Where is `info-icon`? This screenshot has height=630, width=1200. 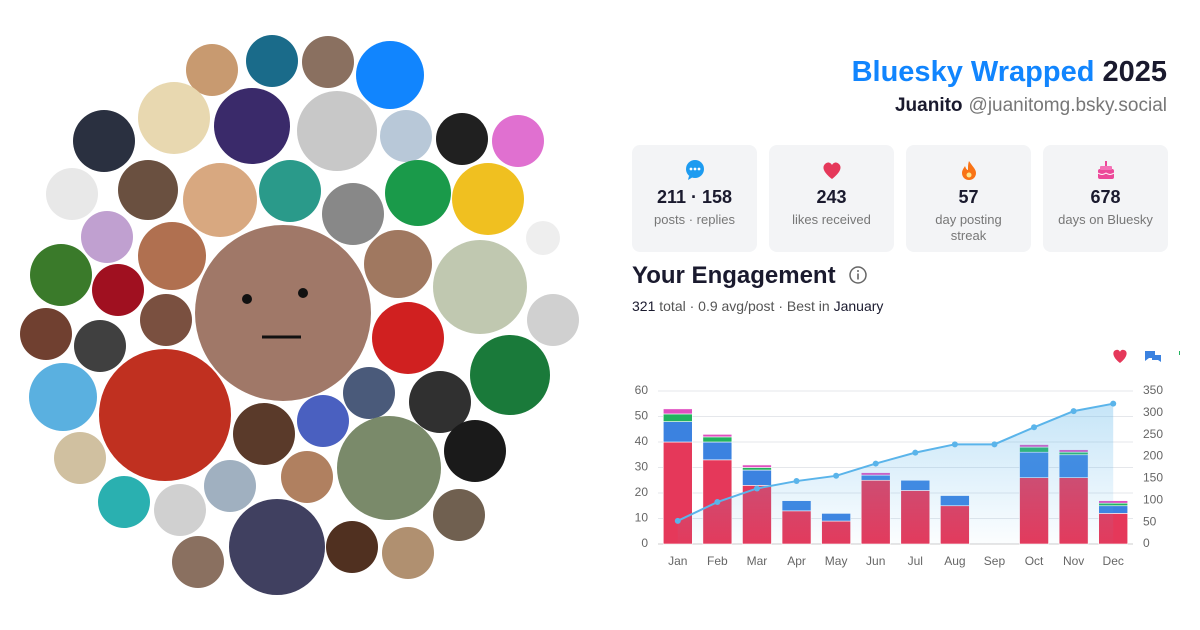
info-icon is located at coordinates (858, 275).